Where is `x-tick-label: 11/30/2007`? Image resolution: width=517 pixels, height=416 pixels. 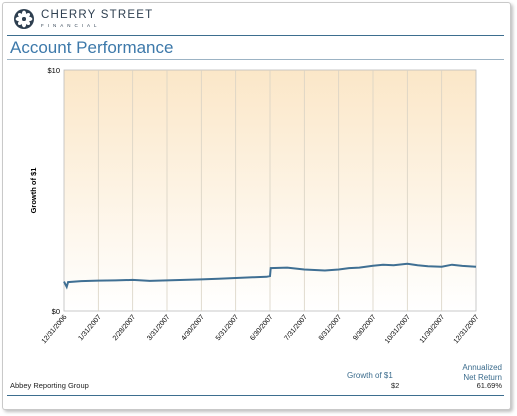 x-tick-label: 11/30/2007 is located at coordinates (433, 329).